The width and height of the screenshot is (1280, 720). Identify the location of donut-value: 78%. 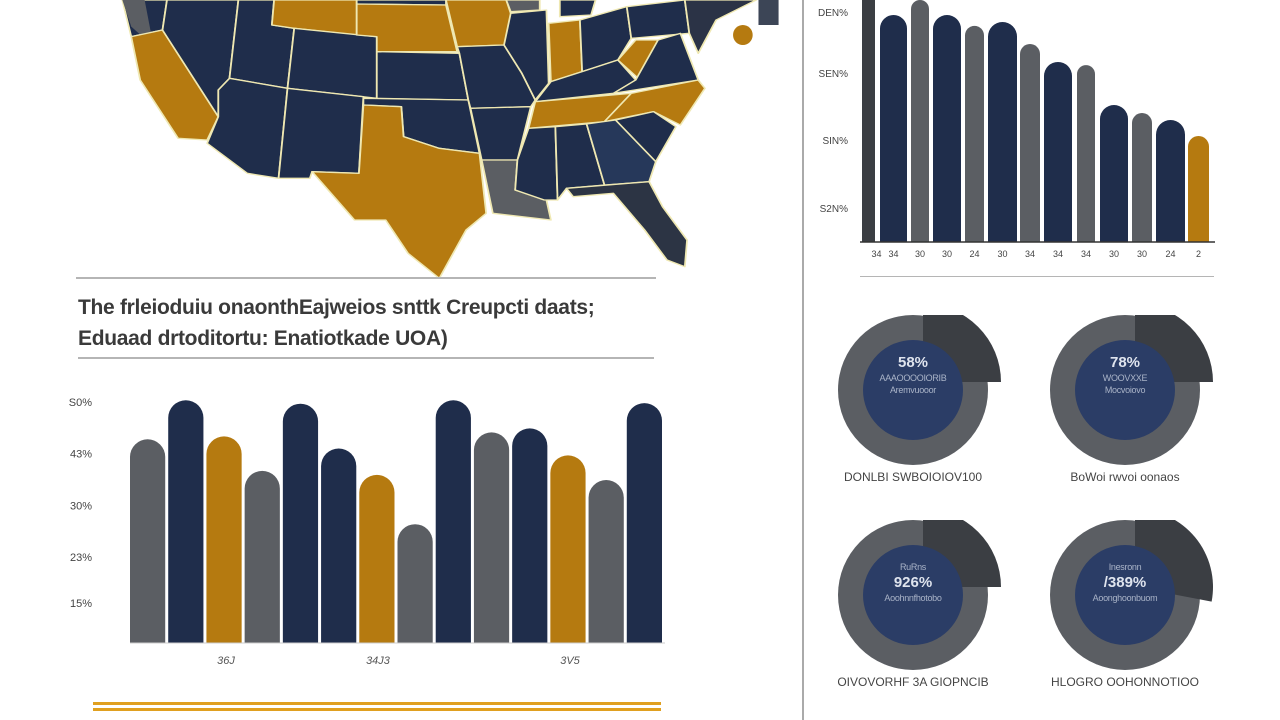
(1125, 362).